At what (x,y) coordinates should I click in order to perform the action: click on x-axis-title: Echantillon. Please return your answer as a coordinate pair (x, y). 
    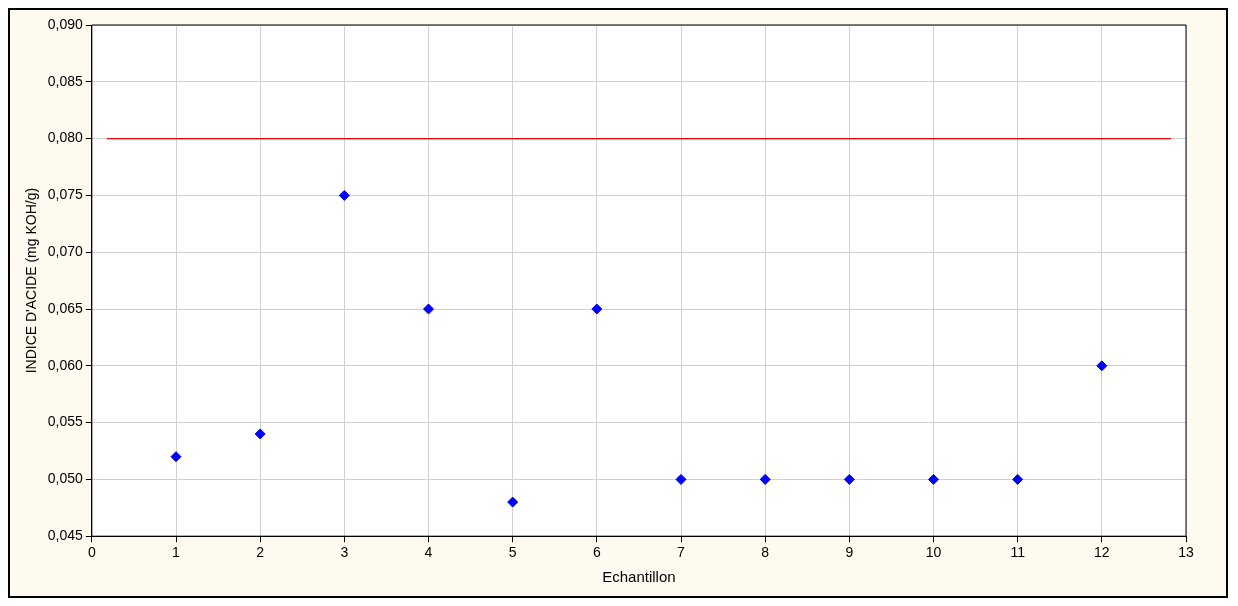
    Looking at the image, I should click on (639, 577).